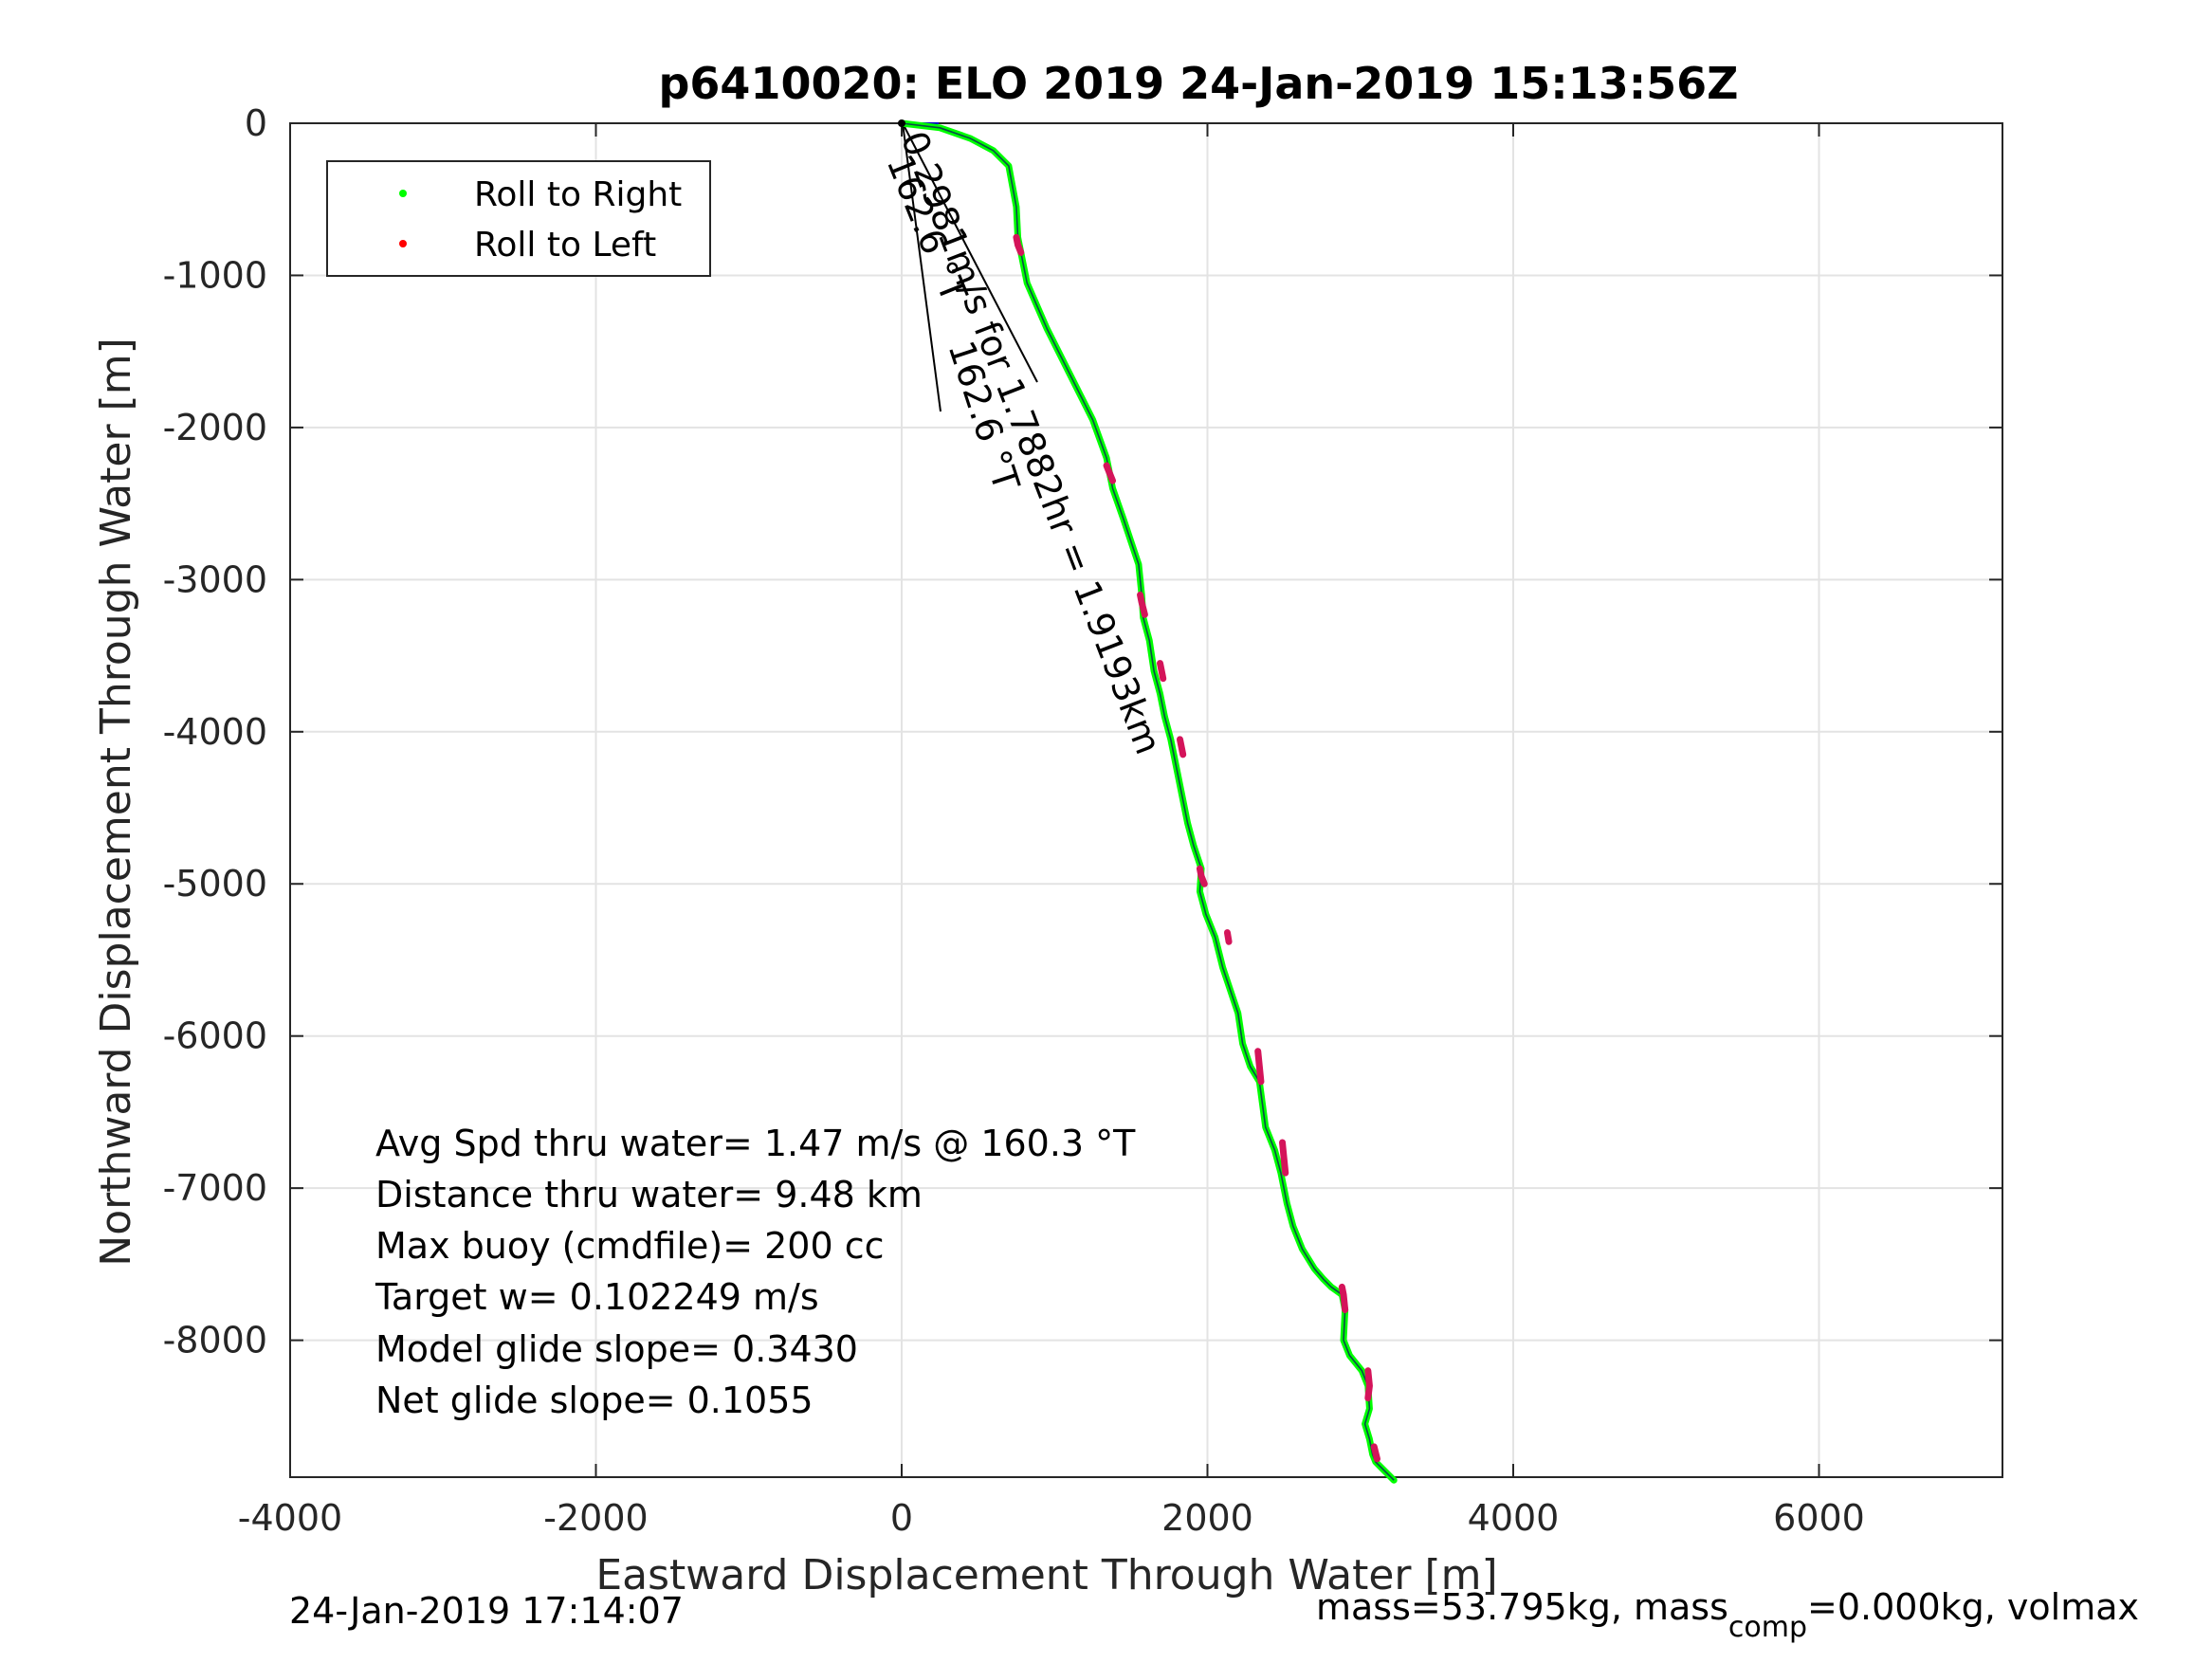  I want to click on y-tick-label: -2000, so click(215, 427).